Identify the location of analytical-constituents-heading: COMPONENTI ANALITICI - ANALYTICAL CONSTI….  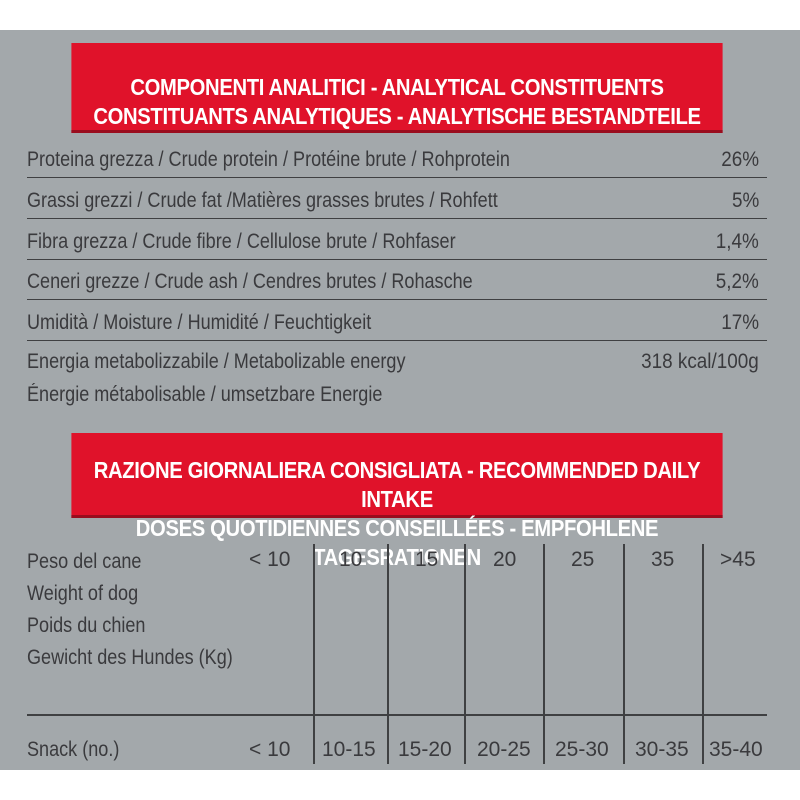
(397, 88).